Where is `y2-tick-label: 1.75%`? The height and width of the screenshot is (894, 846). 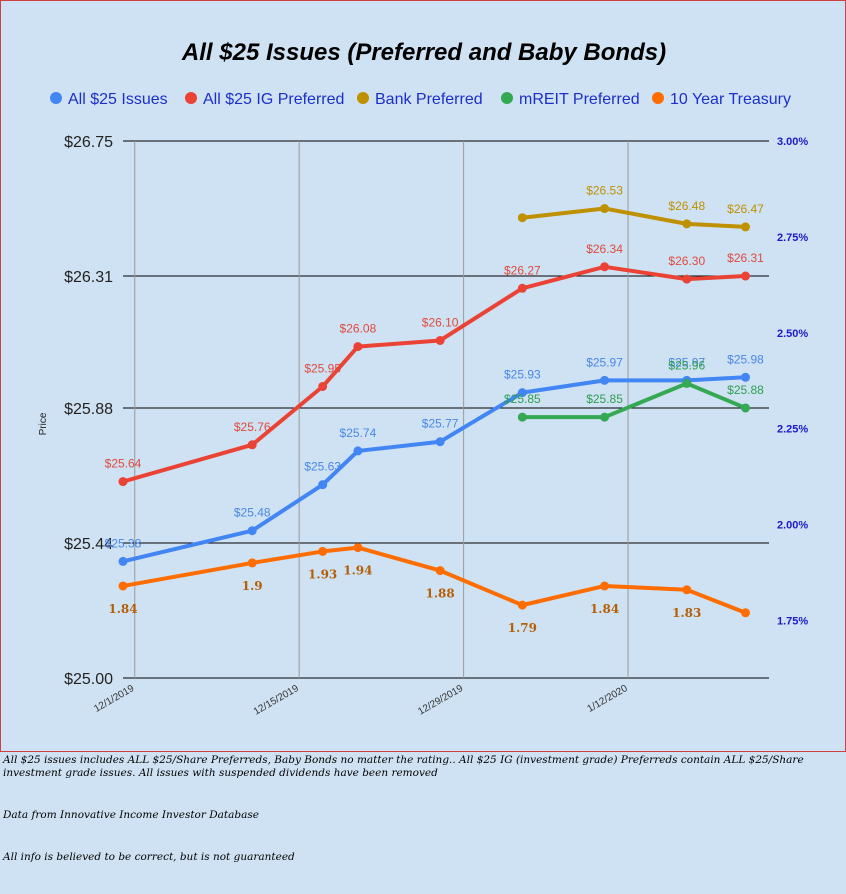
y2-tick-label: 1.75% is located at coordinates (792, 621).